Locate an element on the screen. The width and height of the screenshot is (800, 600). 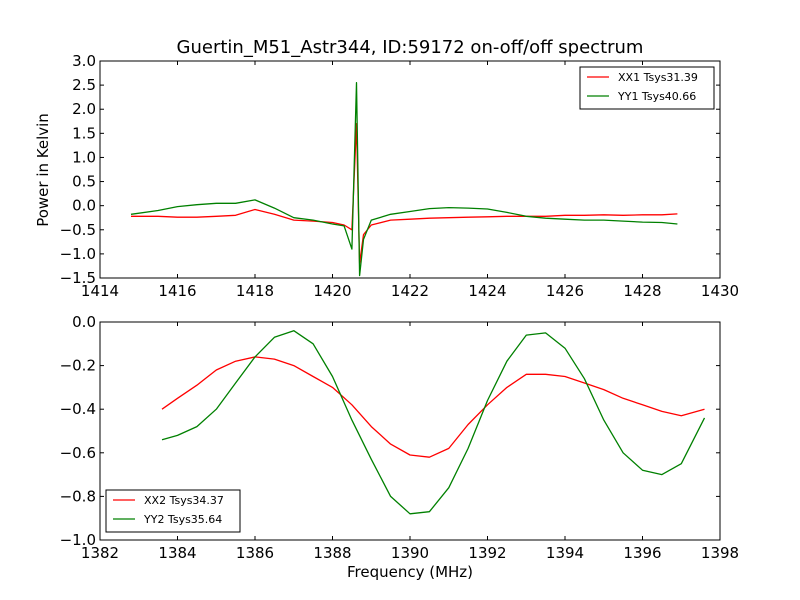
top-legend: XX1 Tsys31.39 YY1 Tsys40.66 is located at coordinates (647, 88).